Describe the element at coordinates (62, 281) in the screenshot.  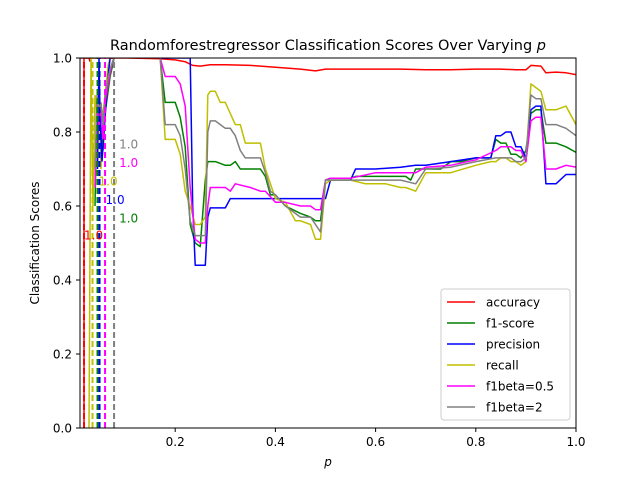
I see `y-tick-label-2: 0.4` at that location.